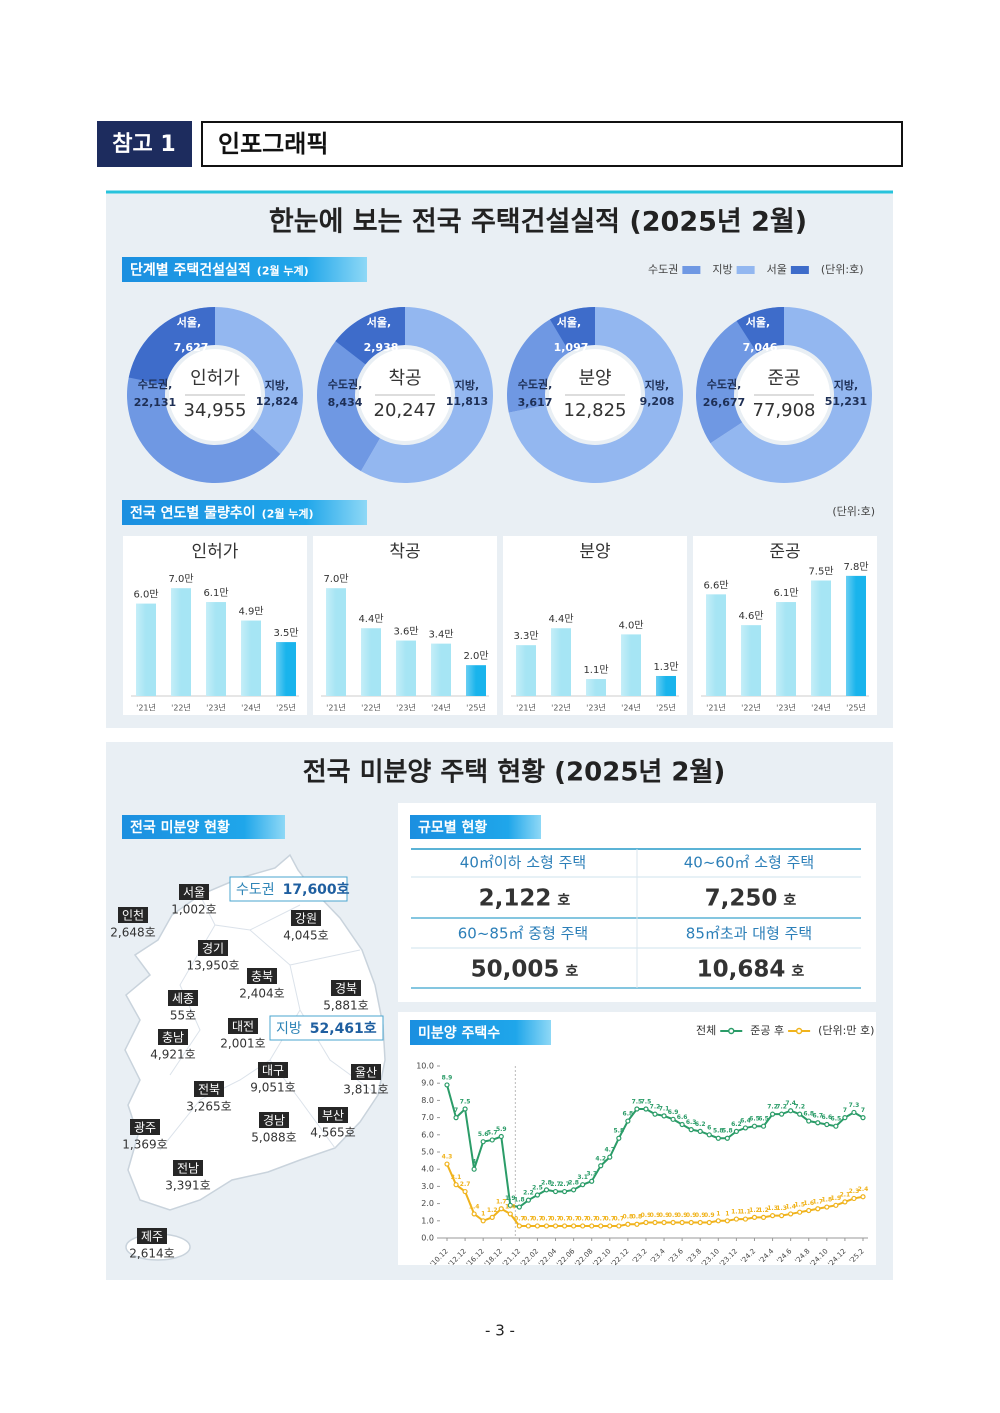 The image size is (1000, 1413). Describe the element at coordinates (475, 827) in the screenshot. I see `section-tag` at that location.